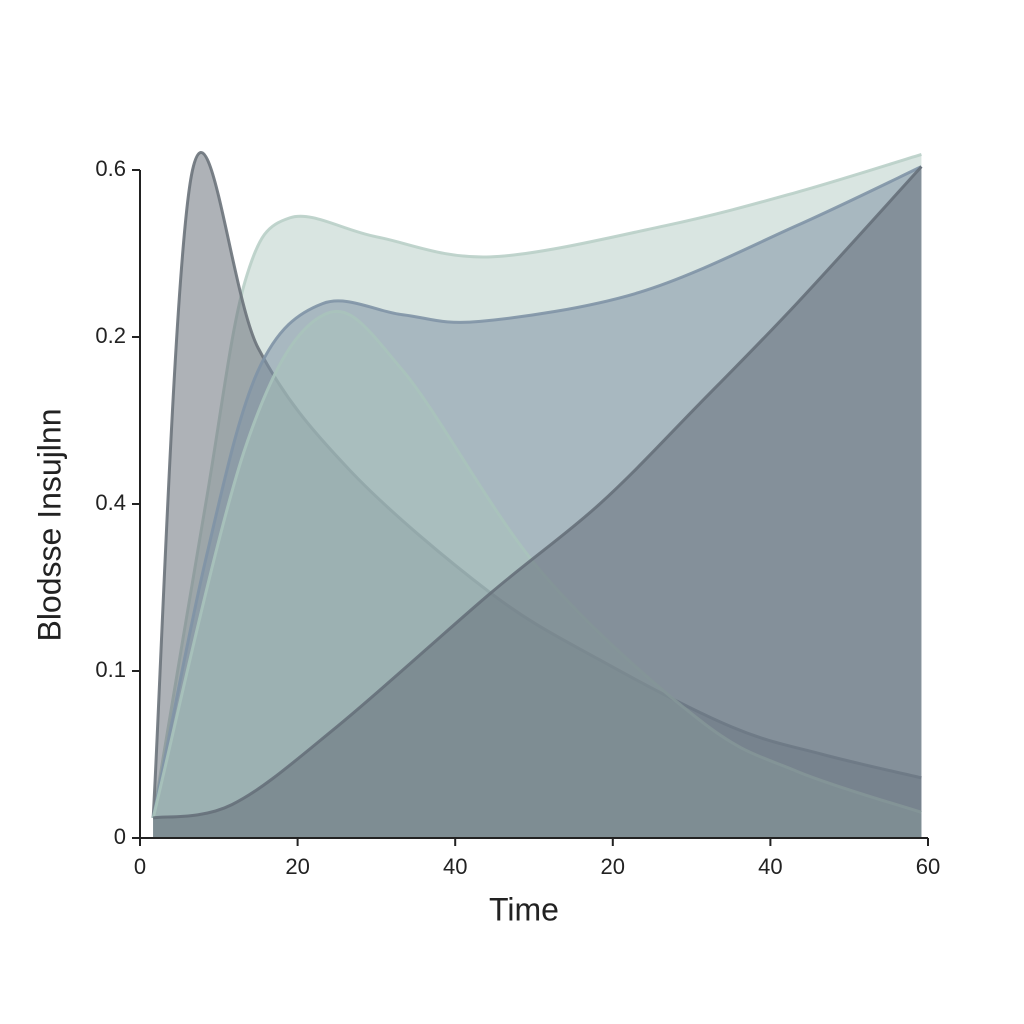 The width and height of the screenshot is (1024, 1024). I want to click on x-axis-label: Time, so click(524, 909).